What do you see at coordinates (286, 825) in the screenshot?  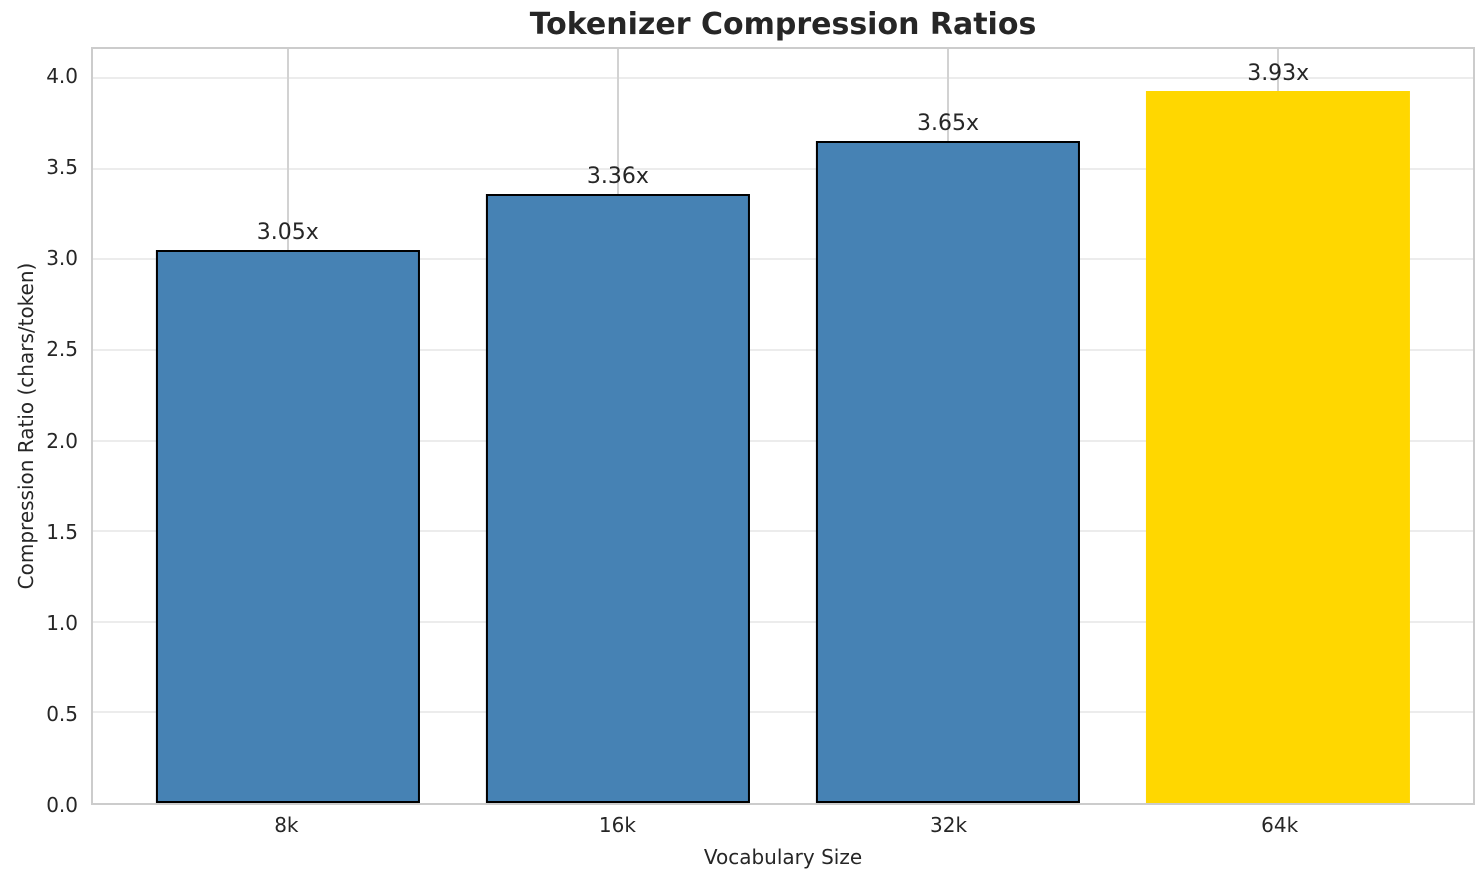 I see `x-axis-tick-label: 8k` at bounding box center [286, 825].